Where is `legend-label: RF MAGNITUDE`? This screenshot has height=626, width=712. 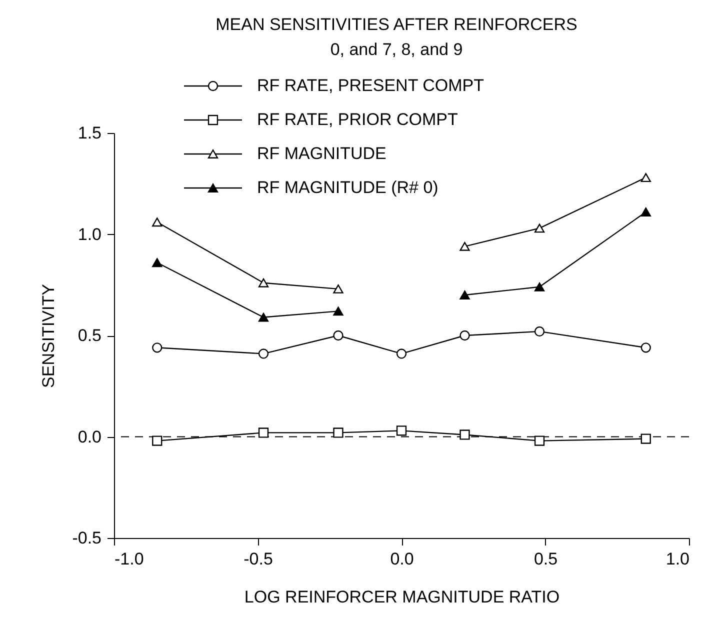
legend-label: RF MAGNITUDE is located at coordinates (321, 153).